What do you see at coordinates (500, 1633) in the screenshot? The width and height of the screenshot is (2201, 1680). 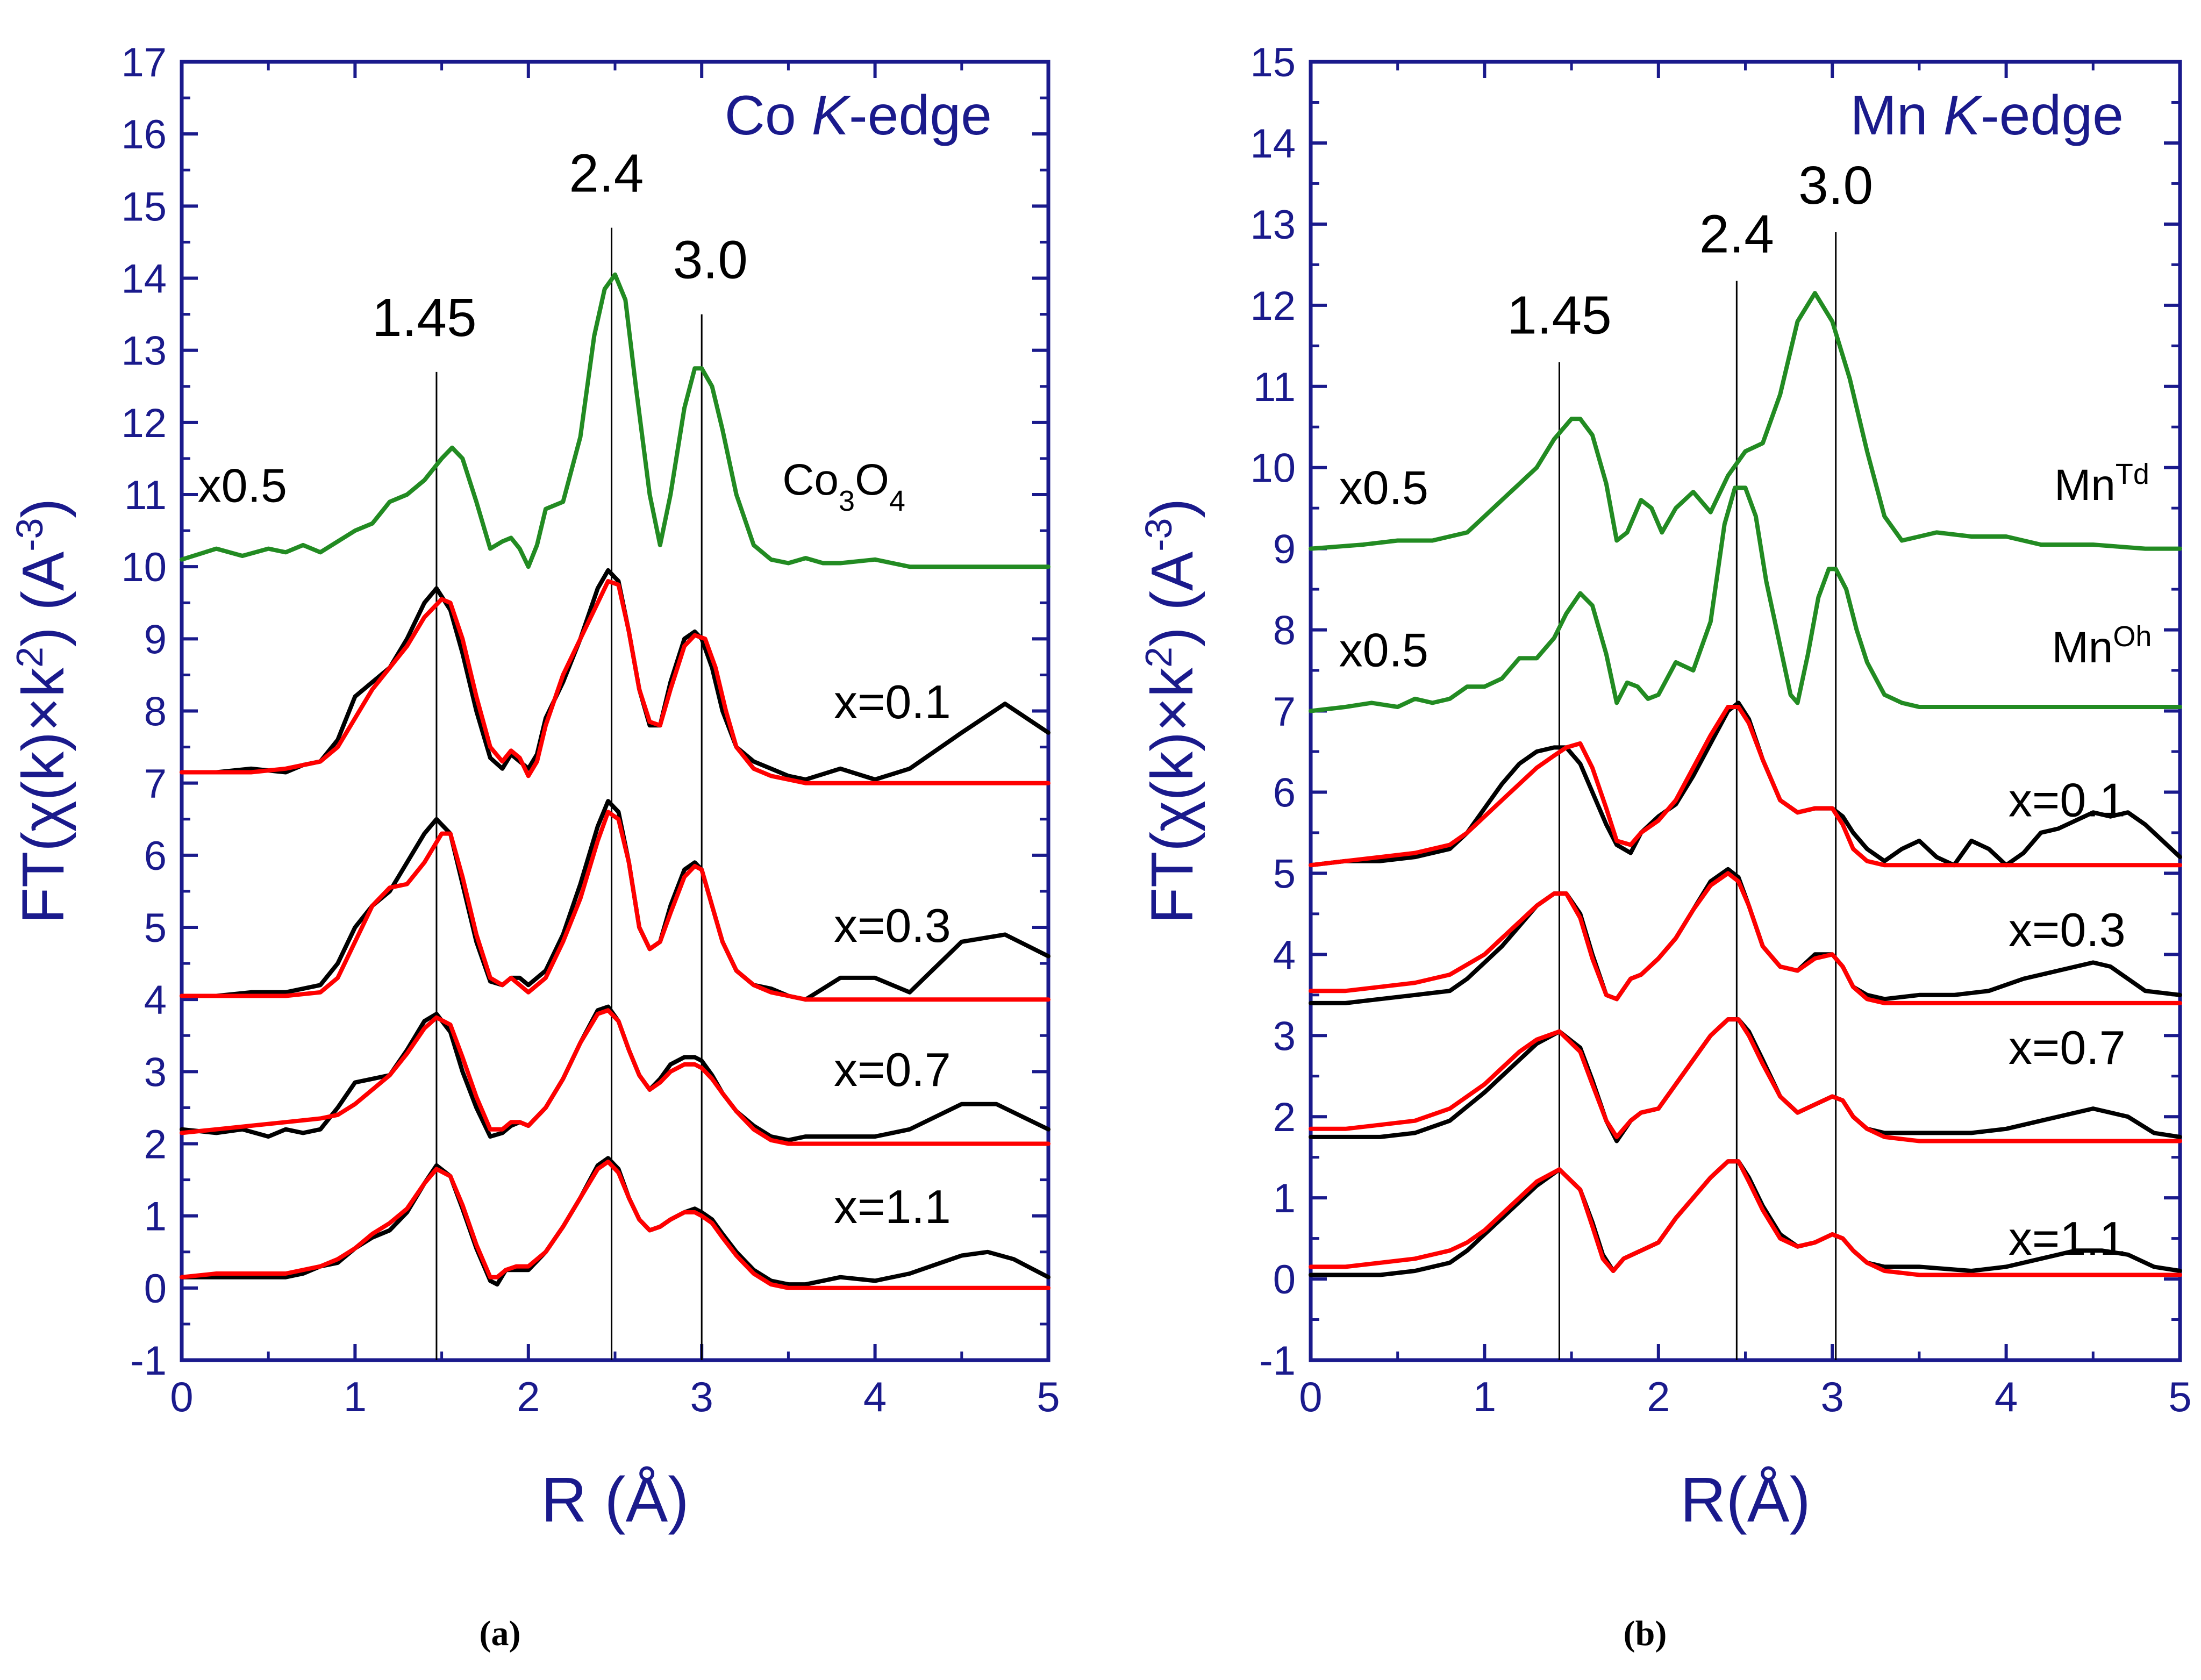 I see `panel-caption: (a)` at bounding box center [500, 1633].